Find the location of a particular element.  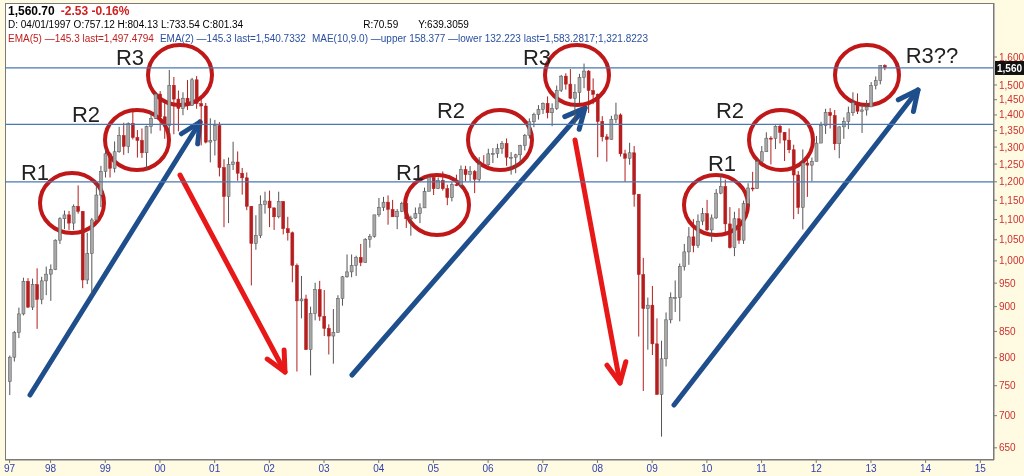

x-tick-label: 05 is located at coordinates (433, 469).